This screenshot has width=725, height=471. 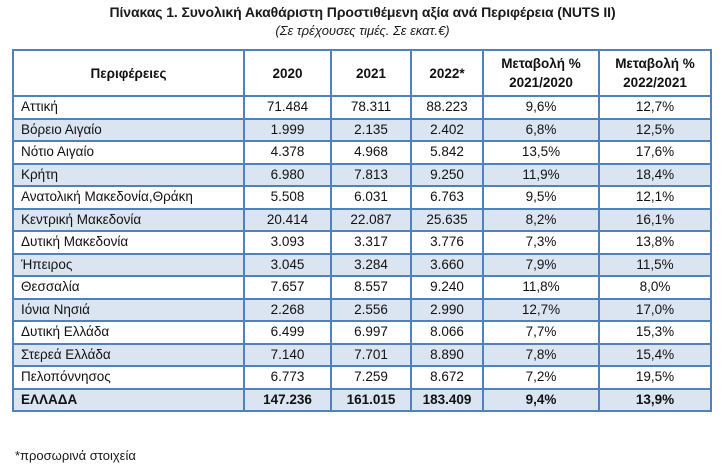 I want to click on table-row: Κρήτη 6.980 7.813 9.250 11,9% 18,4%, so click(x=362, y=174).